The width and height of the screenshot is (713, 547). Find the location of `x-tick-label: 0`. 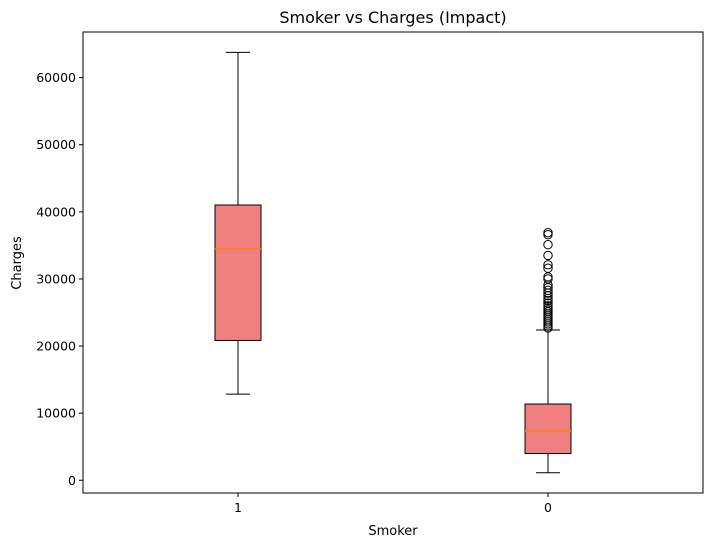

x-tick-label: 0 is located at coordinates (548, 507).